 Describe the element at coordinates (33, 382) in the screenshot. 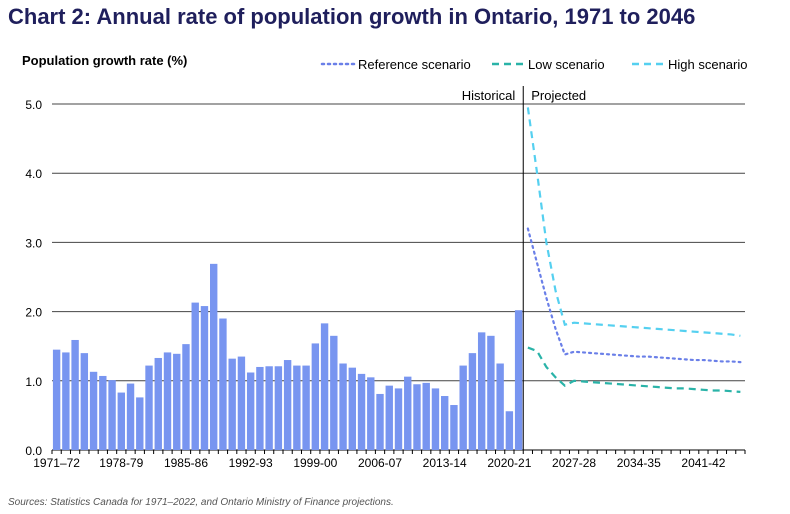

I see `y-tick-label: 1.0` at that location.